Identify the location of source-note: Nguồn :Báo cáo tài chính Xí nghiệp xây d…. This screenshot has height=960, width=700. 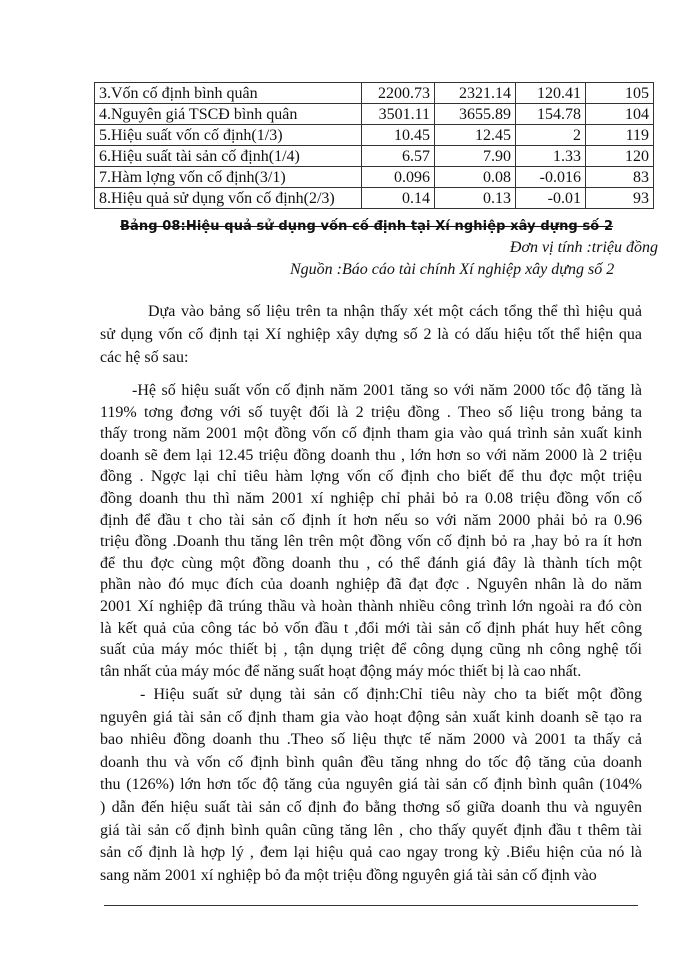
(452, 269).